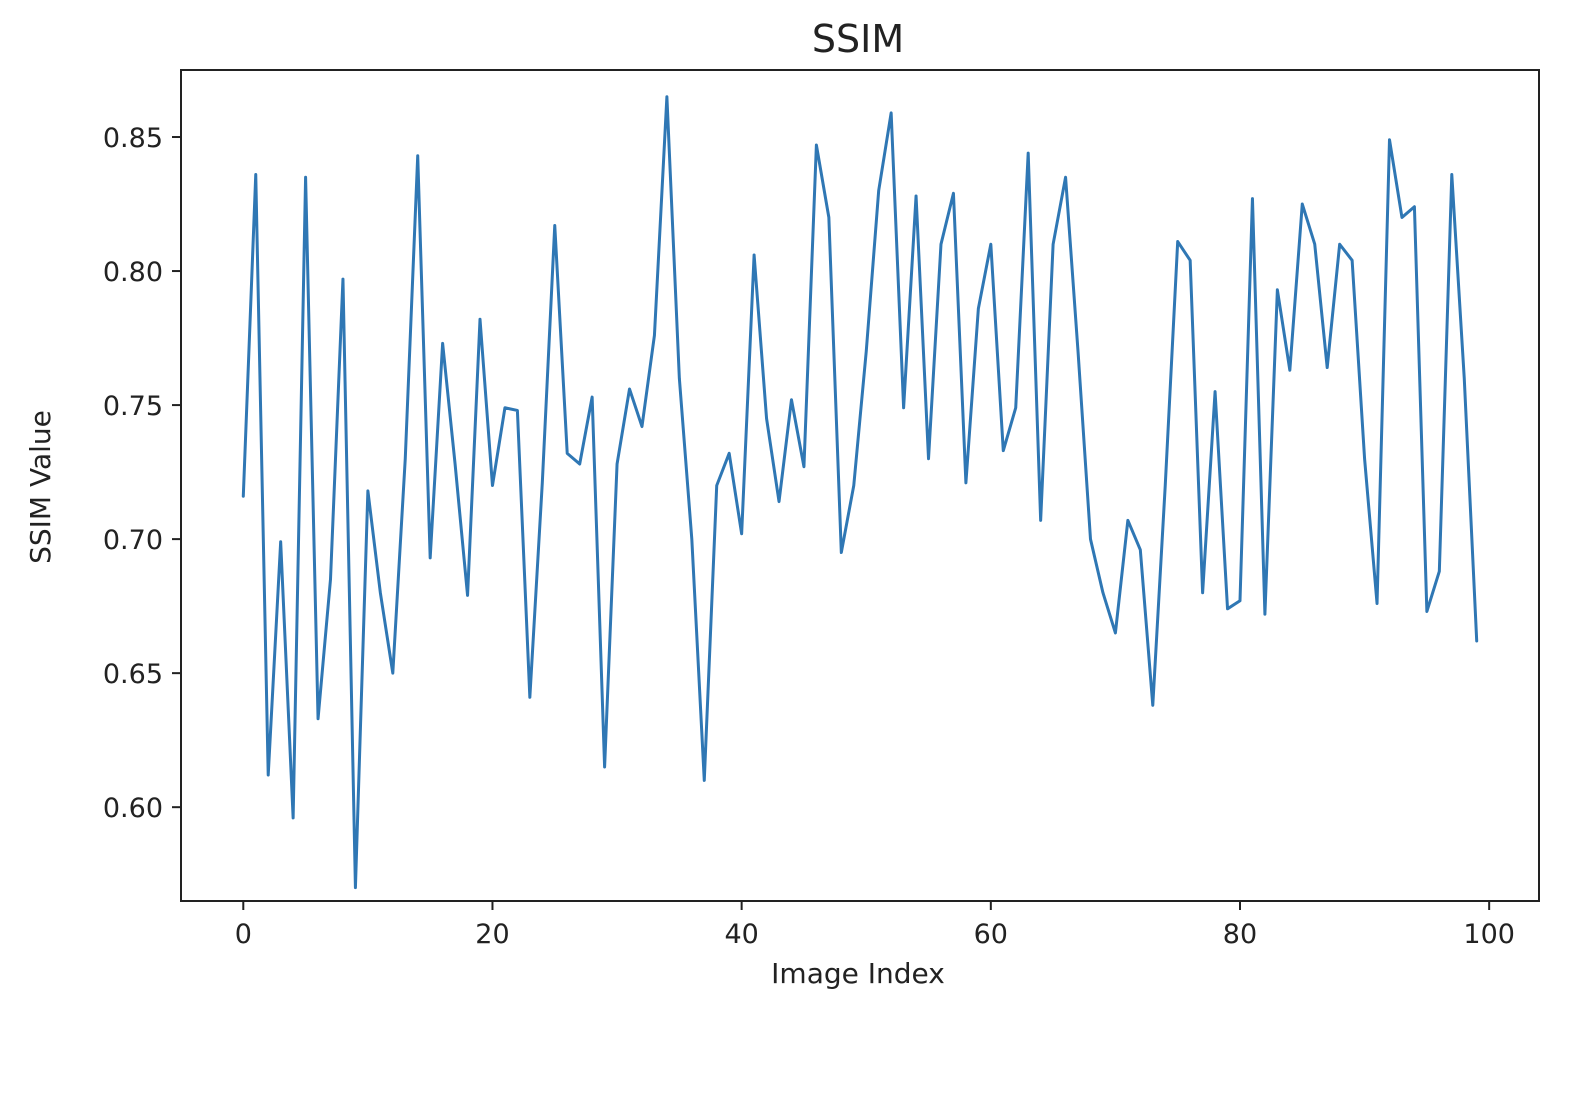 Image resolution: width=1584 pixels, height=1100 pixels. I want to click on x-tick-label: 40, so click(741, 934).